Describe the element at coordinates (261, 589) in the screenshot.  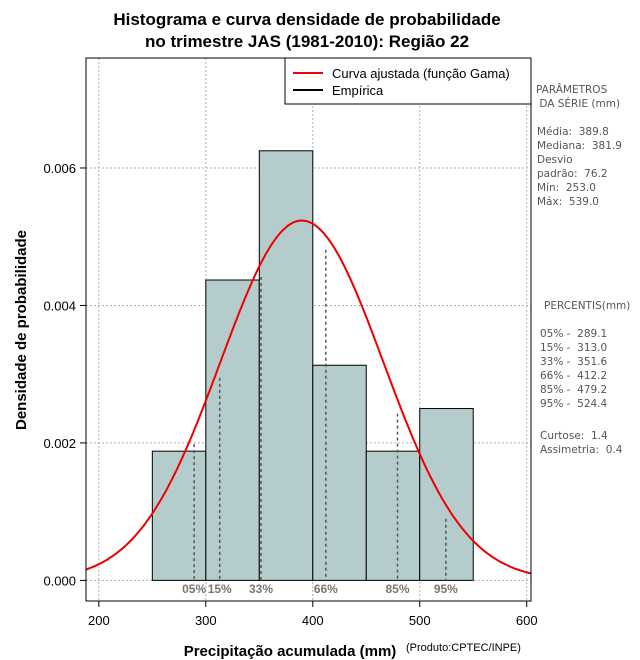
I see `percentile-label: 33%` at that location.